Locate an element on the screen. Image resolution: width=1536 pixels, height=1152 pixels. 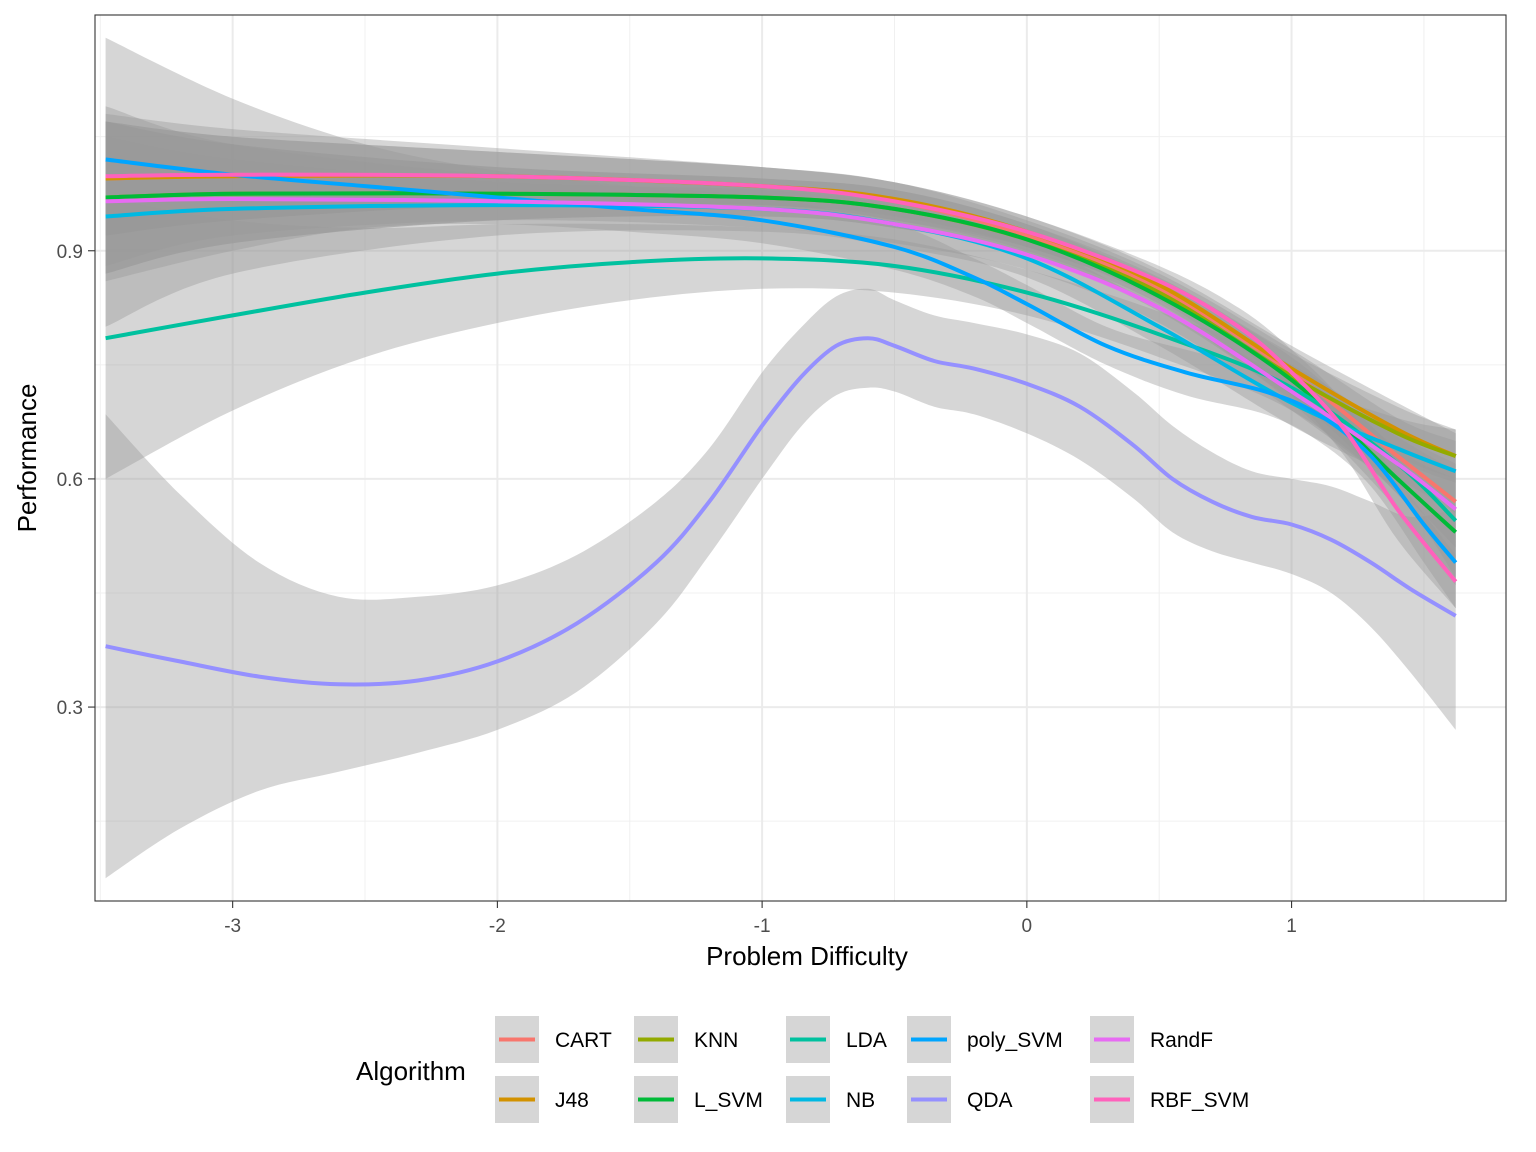
legend-title: Algorithm is located at coordinates (411, 1071).